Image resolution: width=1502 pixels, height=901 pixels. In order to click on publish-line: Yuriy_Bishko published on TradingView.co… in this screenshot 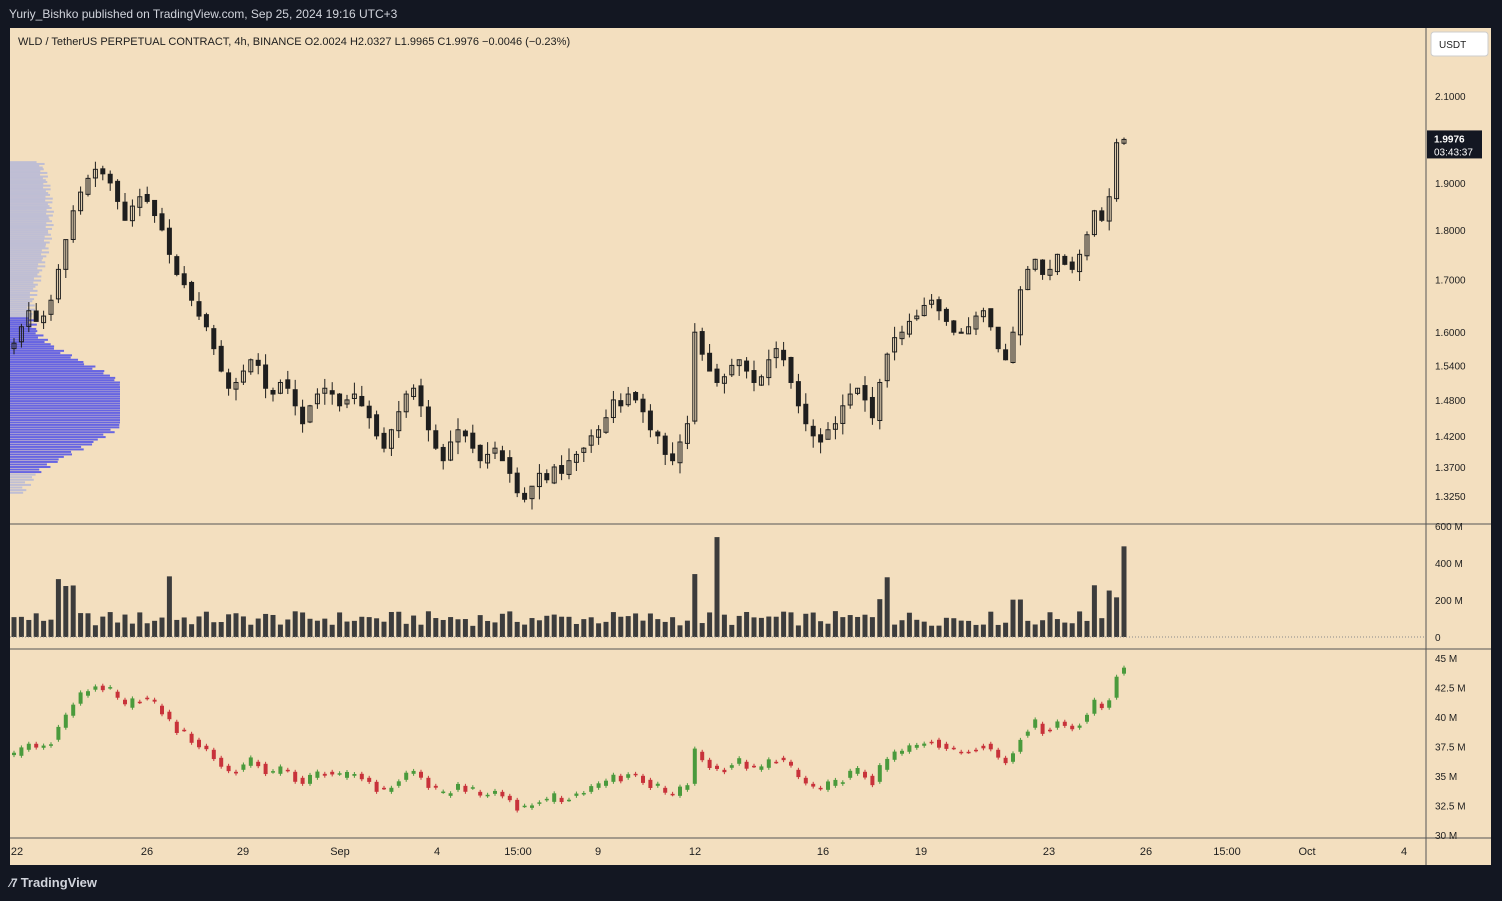, I will do `click(203, 14)`.